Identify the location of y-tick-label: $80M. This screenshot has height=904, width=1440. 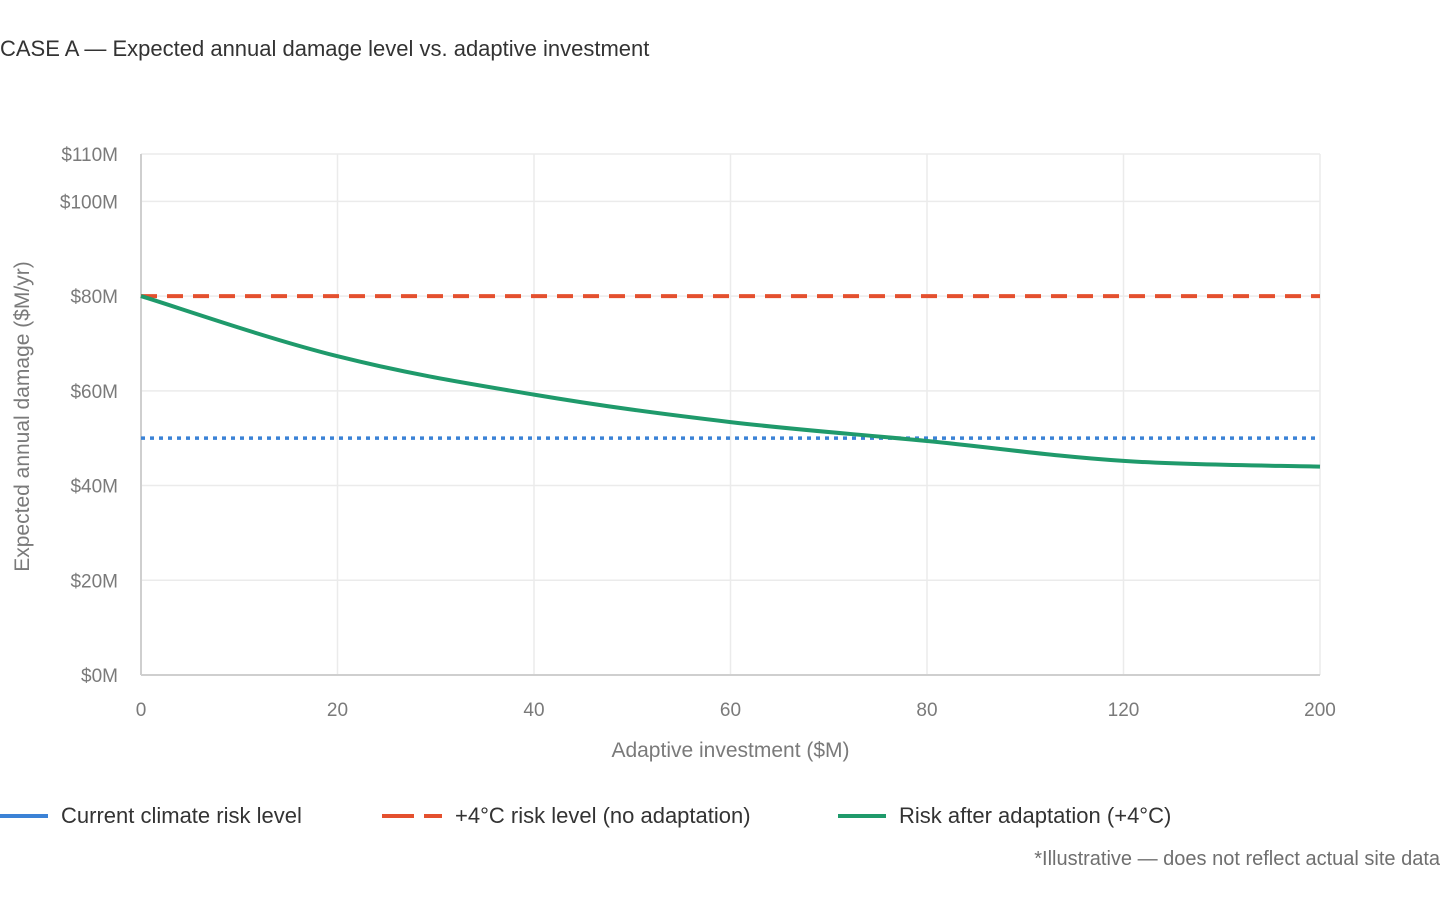
(94, 297).